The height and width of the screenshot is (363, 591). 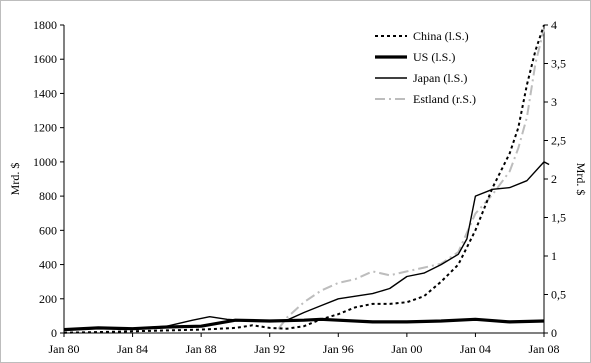 I want to click on left-y-tick-label: 1400, so click(x=45, y=93).